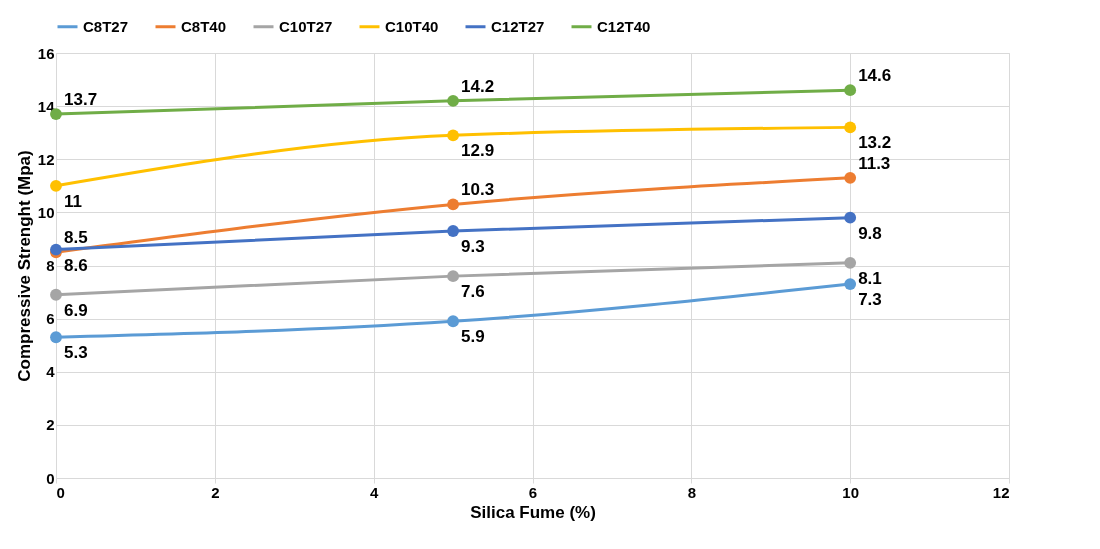 The image size is (1100, 549). Describe the element at coordinates (875, 143) in the screenshot. I see `data-label: 13.2` at that location.